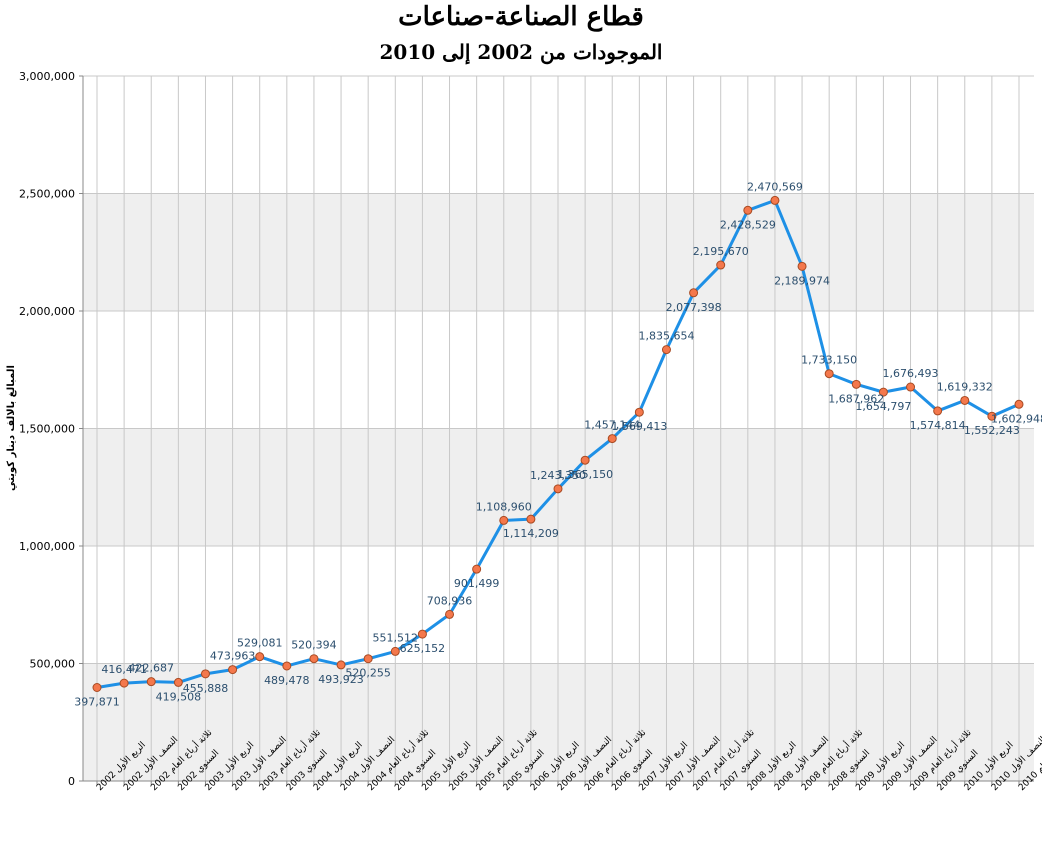 The width and height of the screenshot is (1042, 862). Describe the element at coordinates (206, 688) in the screenshot. I see `data-label: 455,888` at that location.